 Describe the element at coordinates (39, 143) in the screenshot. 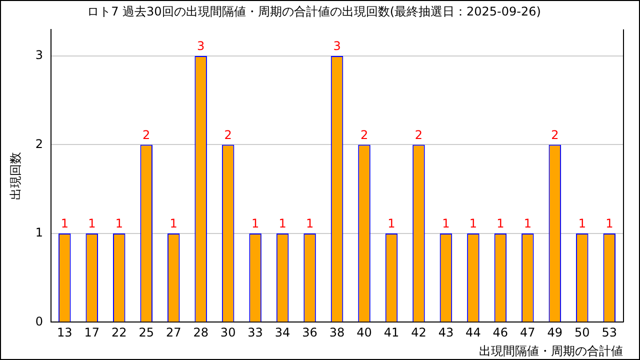

I see `y-tick-label: 2` at that location.